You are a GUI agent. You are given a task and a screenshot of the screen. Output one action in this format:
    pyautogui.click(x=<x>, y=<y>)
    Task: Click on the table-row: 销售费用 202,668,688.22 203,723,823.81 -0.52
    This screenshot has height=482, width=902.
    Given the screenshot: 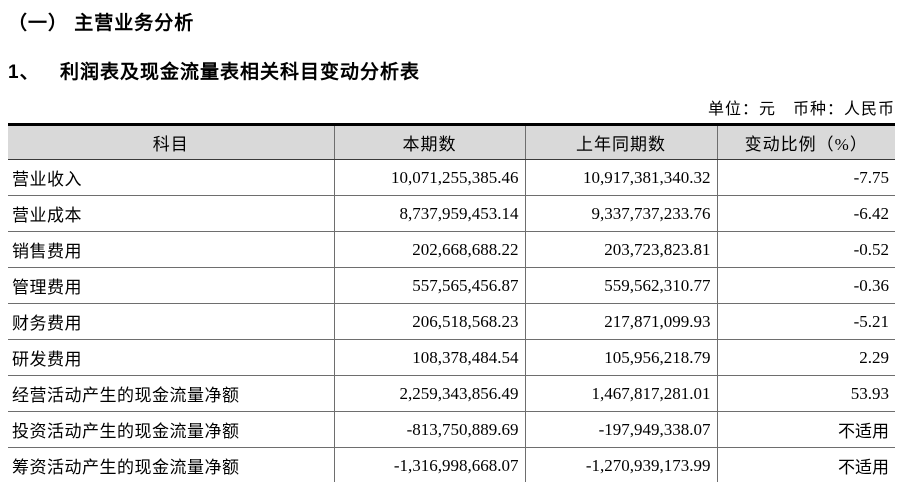 What is the action you would take?
    pyautogui.click(x=451, y=249)
    